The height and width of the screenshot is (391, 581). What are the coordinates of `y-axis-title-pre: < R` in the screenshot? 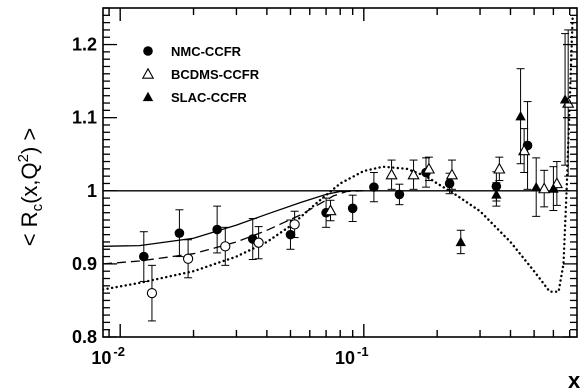 It's located at (29, 228).